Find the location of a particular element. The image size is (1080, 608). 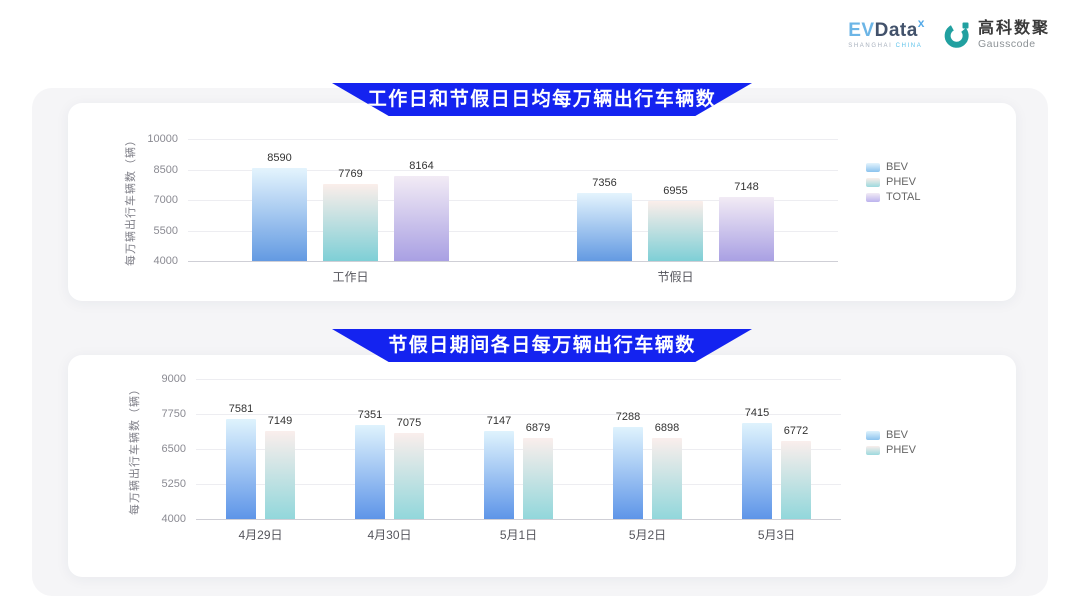

bar-TOTAL-节假日: 7148 is located at coordinates (746, 221).